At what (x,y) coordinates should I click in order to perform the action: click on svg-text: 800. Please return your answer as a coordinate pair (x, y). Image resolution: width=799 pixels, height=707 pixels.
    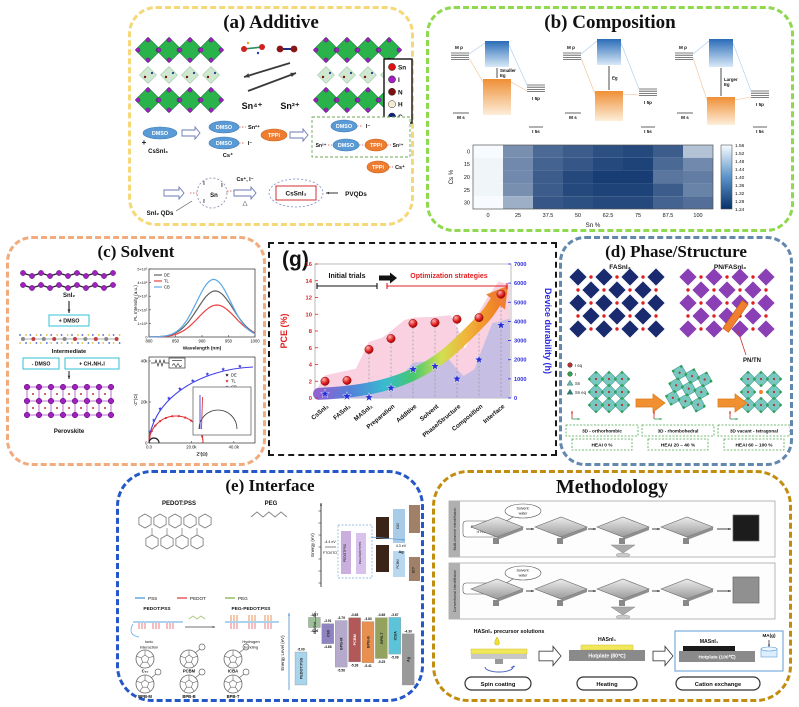
    Looking at the image, I should click on (150, 341).